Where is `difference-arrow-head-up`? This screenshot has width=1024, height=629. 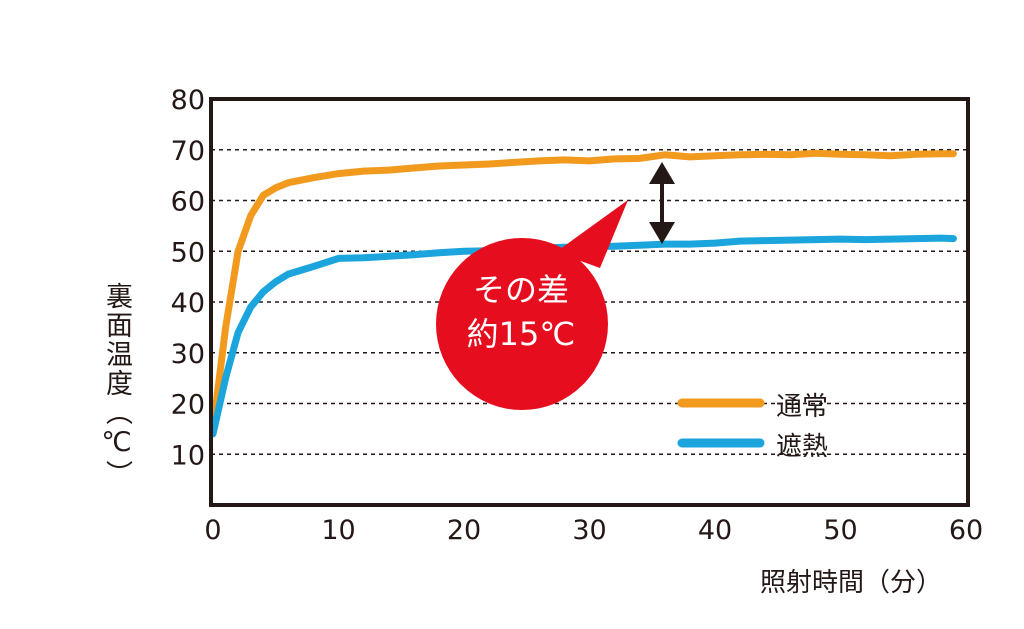 difference-arrow-head-up is located at coordinates (662, 173).